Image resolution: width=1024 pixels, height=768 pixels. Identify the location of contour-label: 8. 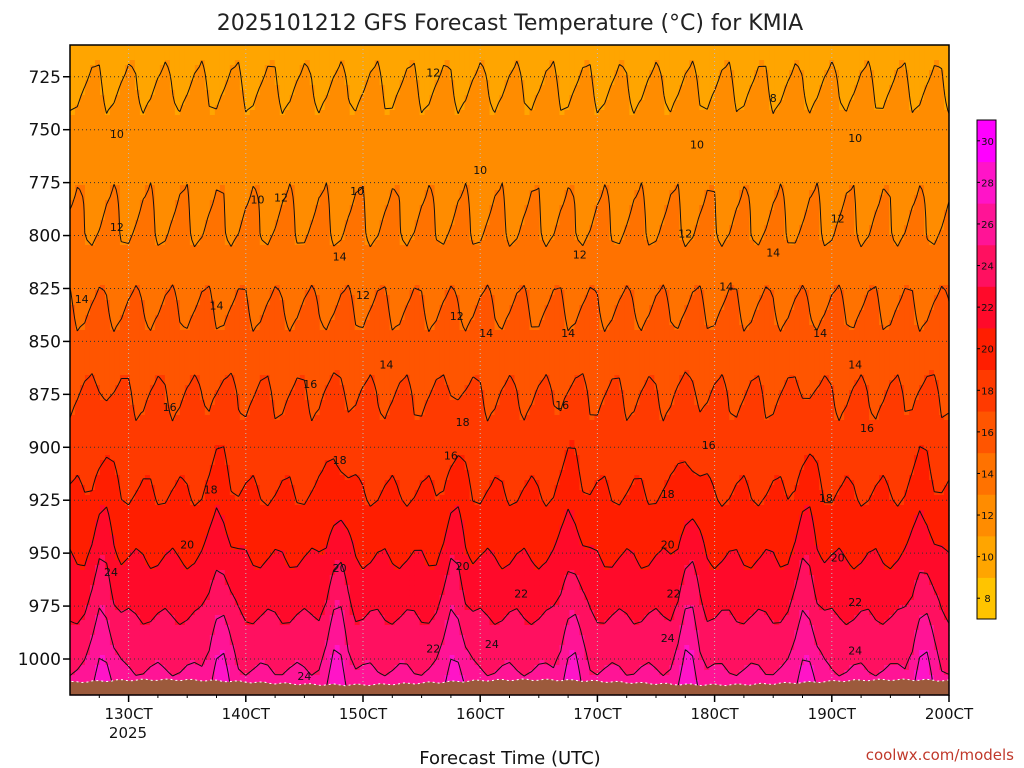
(773, 98).